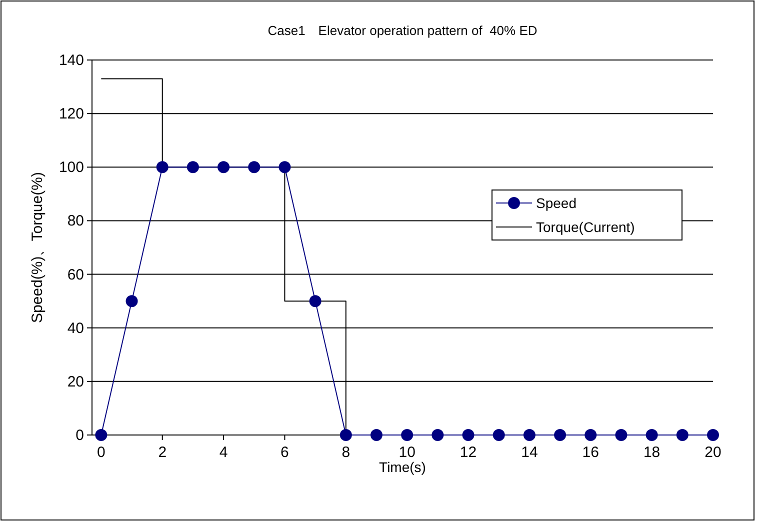 This screenshot has height=521, width=763. I want to click on x-tick-label: 8, so click(346, 452).